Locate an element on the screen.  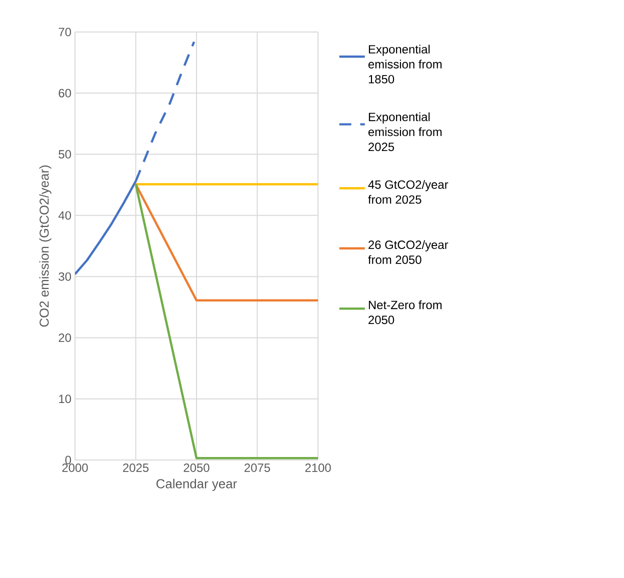
x-tick-label: 2100 is located at coordinates (318, 468).